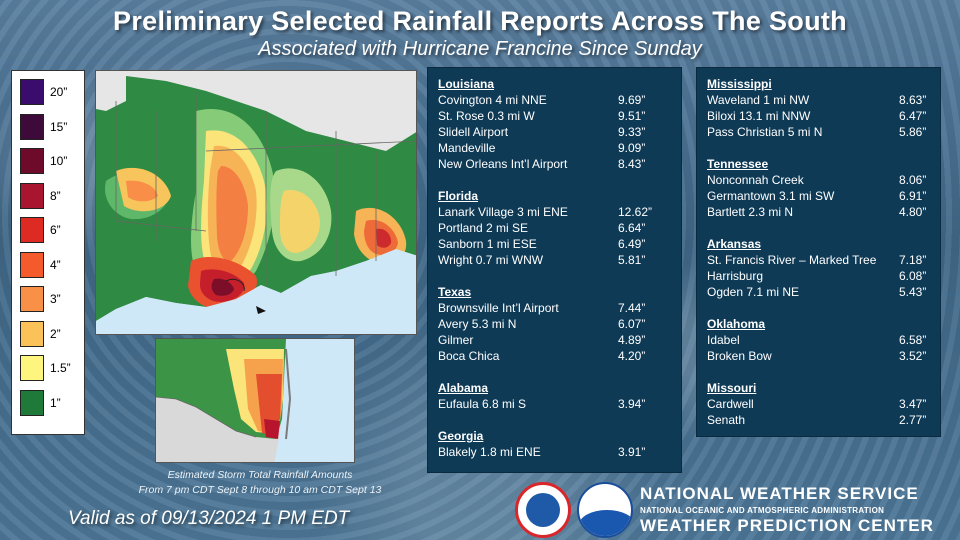 The width and height of the screenshot is (960, 540). What do you see at coordinates (467, 148) in the screenshot?
I see `report-site: Mandeville` at bounding box center [467, 148].